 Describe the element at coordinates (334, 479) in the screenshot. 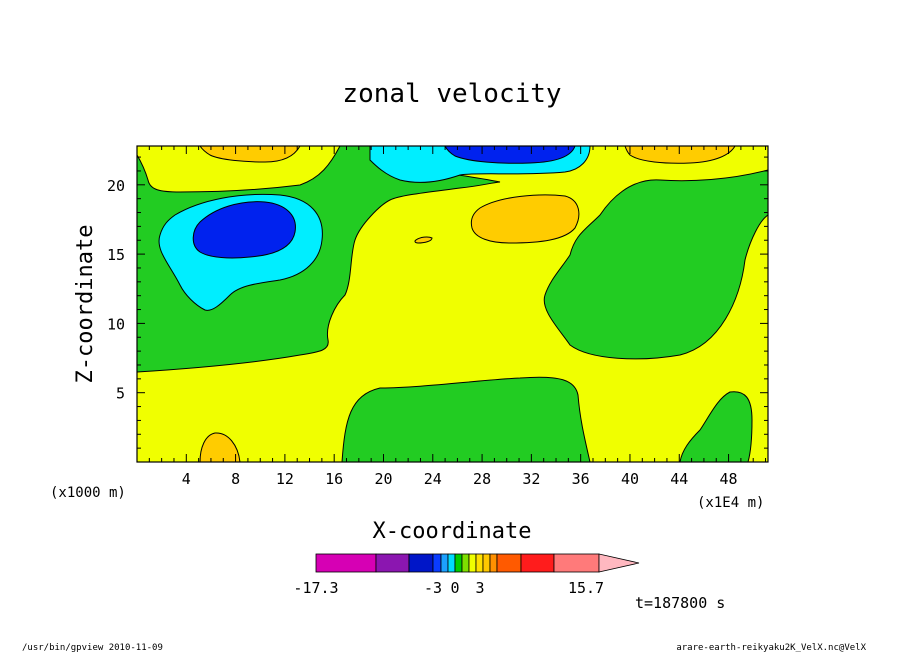

I see `x-tick-label: 16` at that location.